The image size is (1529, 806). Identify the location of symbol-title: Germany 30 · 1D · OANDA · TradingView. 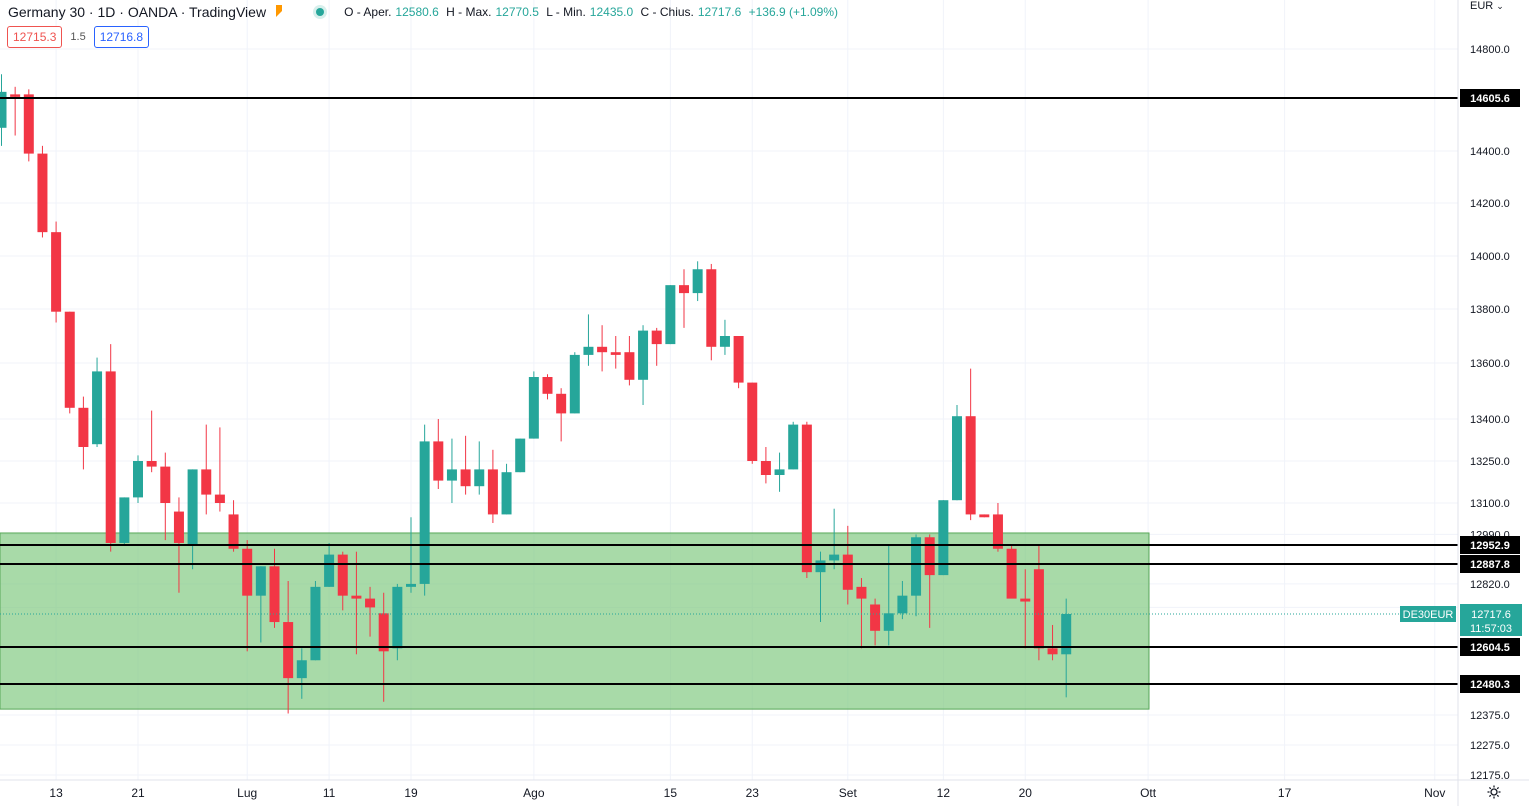
(137, 12).